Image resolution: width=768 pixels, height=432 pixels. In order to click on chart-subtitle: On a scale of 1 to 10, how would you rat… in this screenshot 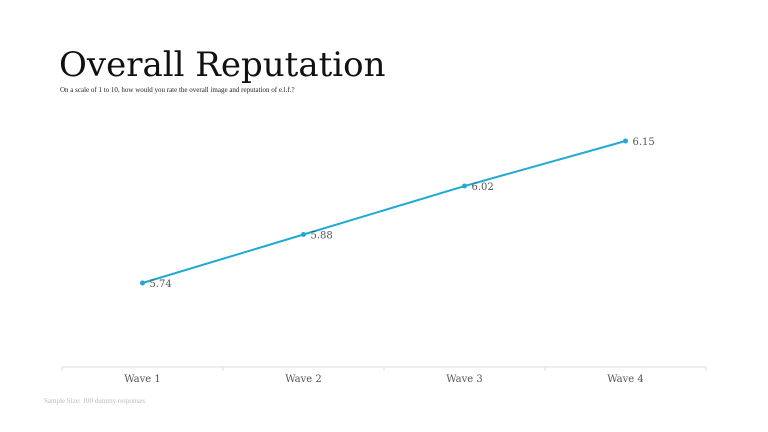, I will do `click(177, 90)`.